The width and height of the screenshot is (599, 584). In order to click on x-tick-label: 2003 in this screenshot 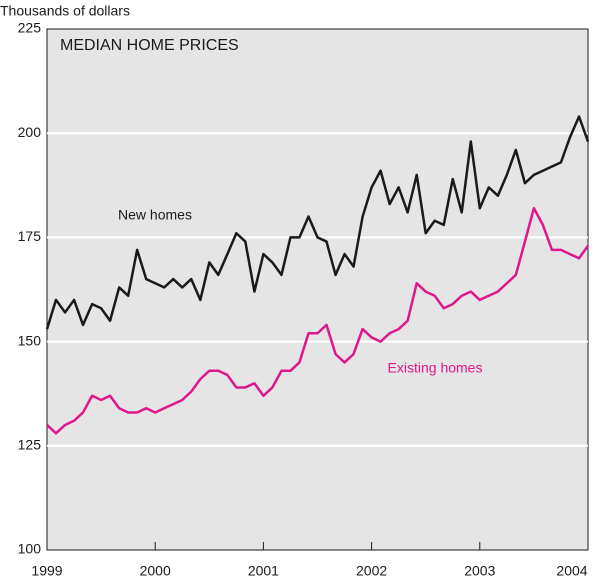, I will do `click(479, 571)`.